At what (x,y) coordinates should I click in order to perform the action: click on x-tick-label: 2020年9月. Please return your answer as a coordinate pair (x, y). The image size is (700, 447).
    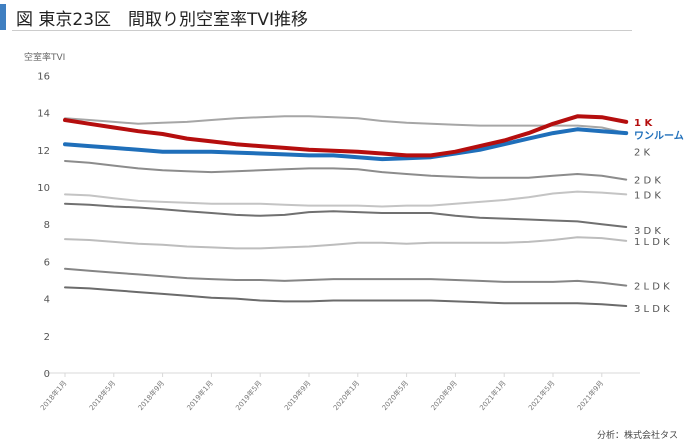
    Looking at the image, I should click on (444, 396).